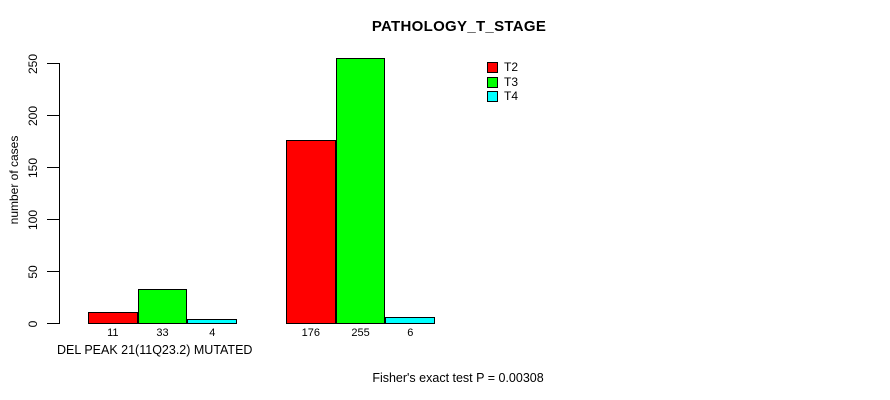 This screenshot has height=400, width=890. Describe the element at coordinates (33, 167) in the screenshot. I see `y-axis-tick-label: 150` at that location.